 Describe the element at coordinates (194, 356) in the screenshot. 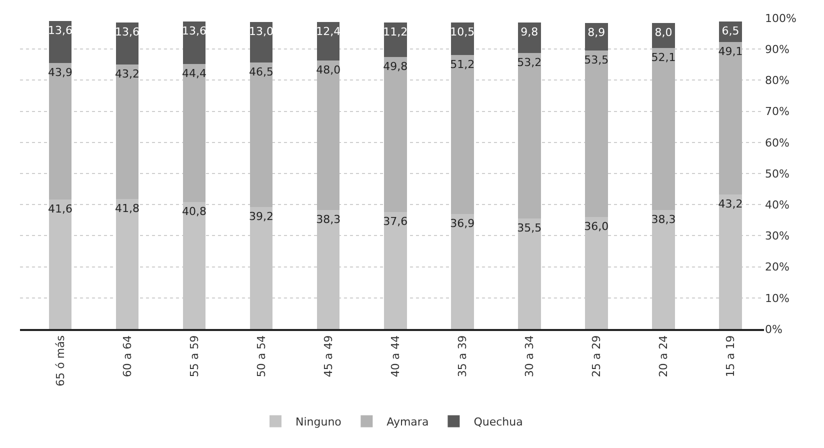

I see `x-tick-label: 55 a 59` at that location.